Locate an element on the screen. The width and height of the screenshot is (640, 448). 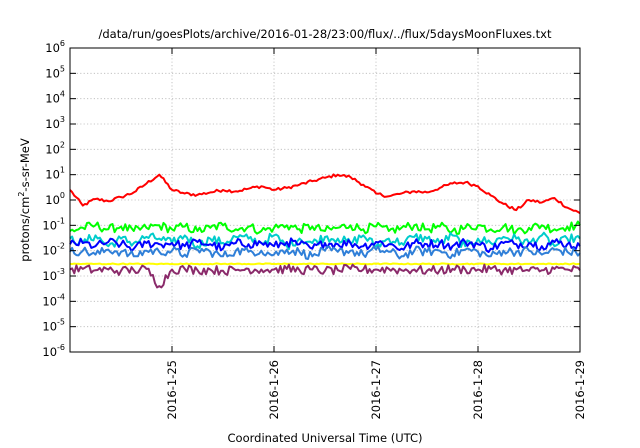
y-tick-label: 10⁵ is located at coordinates (55, 72).